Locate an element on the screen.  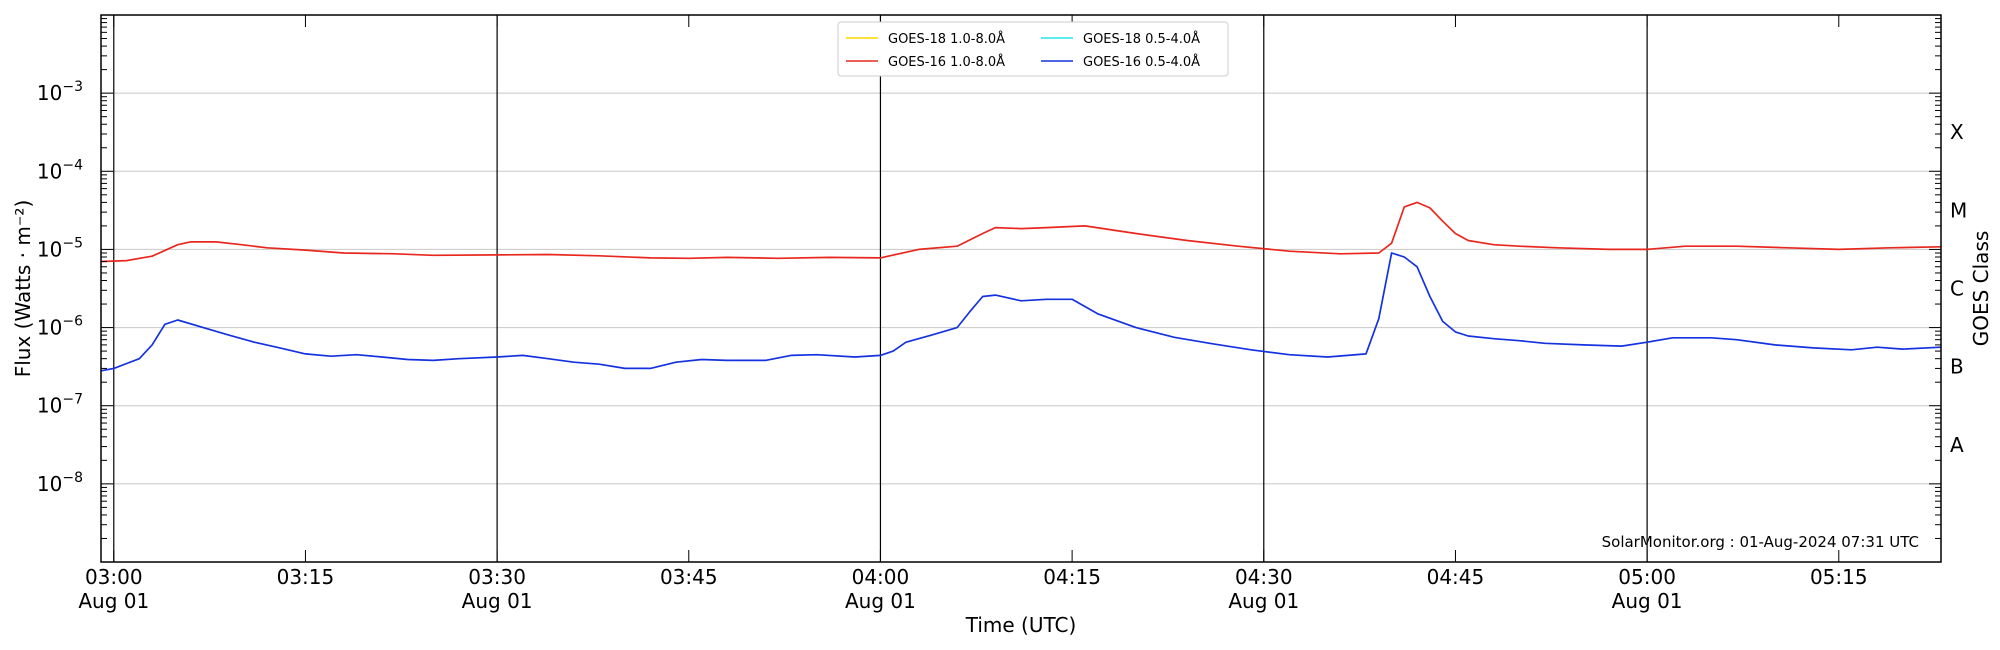
x-tick-label: 04:00 is located at coordinates (881, 577).